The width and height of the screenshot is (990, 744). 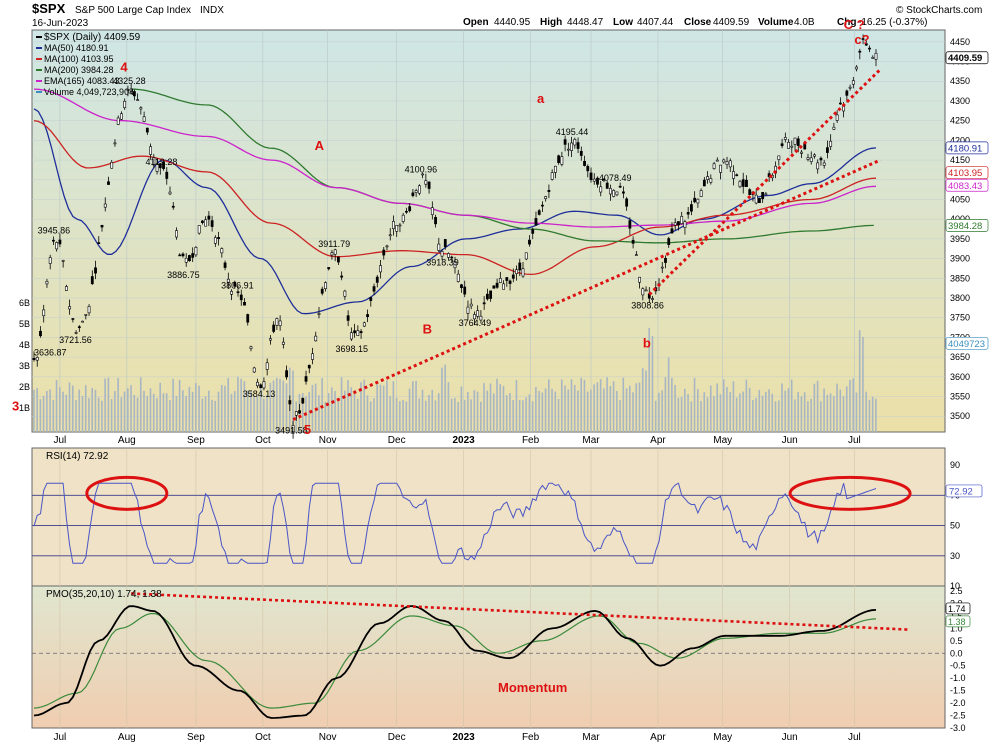 What do you see at coordinates (658, 440) in the screenshot?
I see `x-tick-label: Apr` at bounding box center [658, 440].